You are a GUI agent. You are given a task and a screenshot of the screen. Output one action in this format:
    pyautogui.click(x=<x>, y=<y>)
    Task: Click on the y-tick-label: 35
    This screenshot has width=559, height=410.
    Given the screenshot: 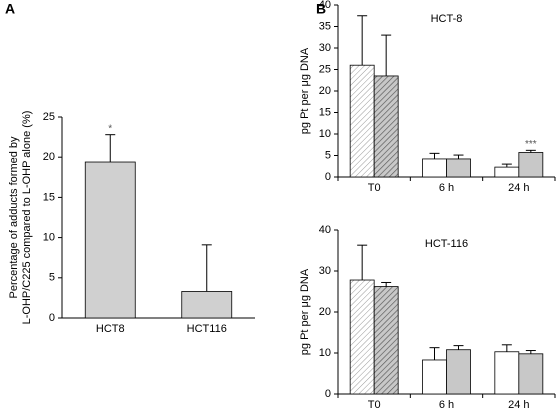 What is the action you would take?
    pyautogui.click(x=325, y=26)
    